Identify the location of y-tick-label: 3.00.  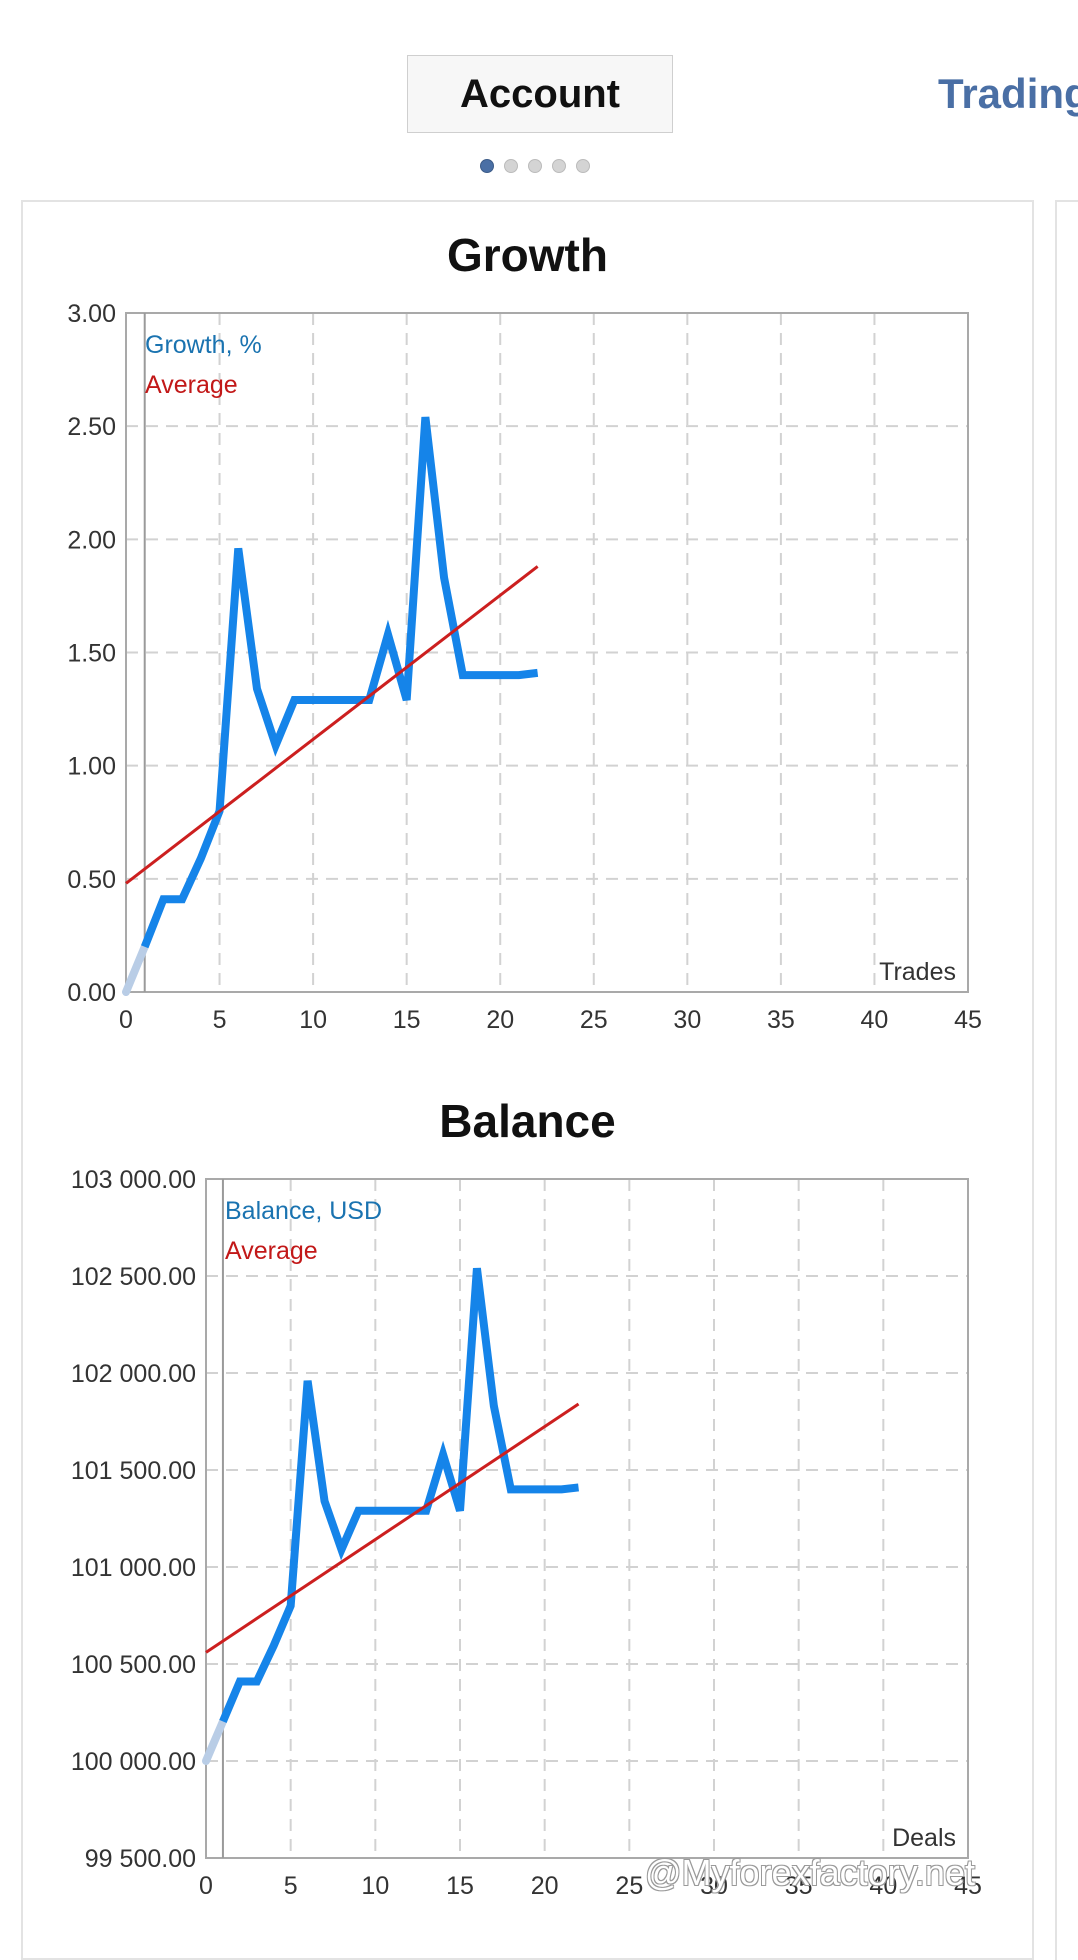
(91, 314).